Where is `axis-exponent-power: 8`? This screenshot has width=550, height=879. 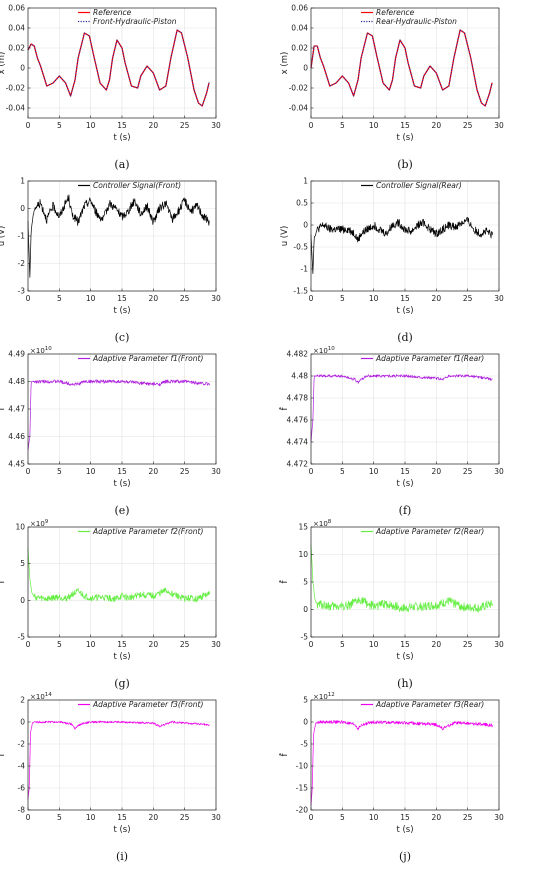
axis-exponent-power: 8 is located at coordinates (330, 522).